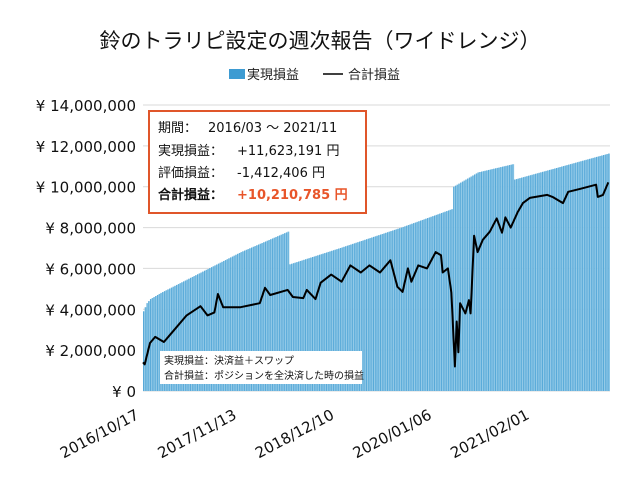 The image size is (640, 480). What do you see at coordinates (264, 375) in the screenshot?
I see `note-total: 合計損益：ポジションを全決済した時の損益` at bounding box center [264, 375].